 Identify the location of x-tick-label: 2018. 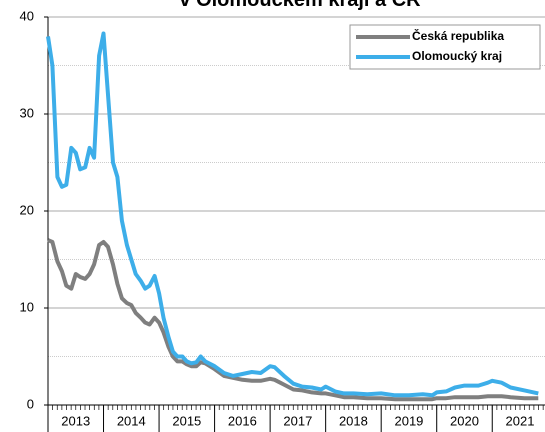
(353, 420).